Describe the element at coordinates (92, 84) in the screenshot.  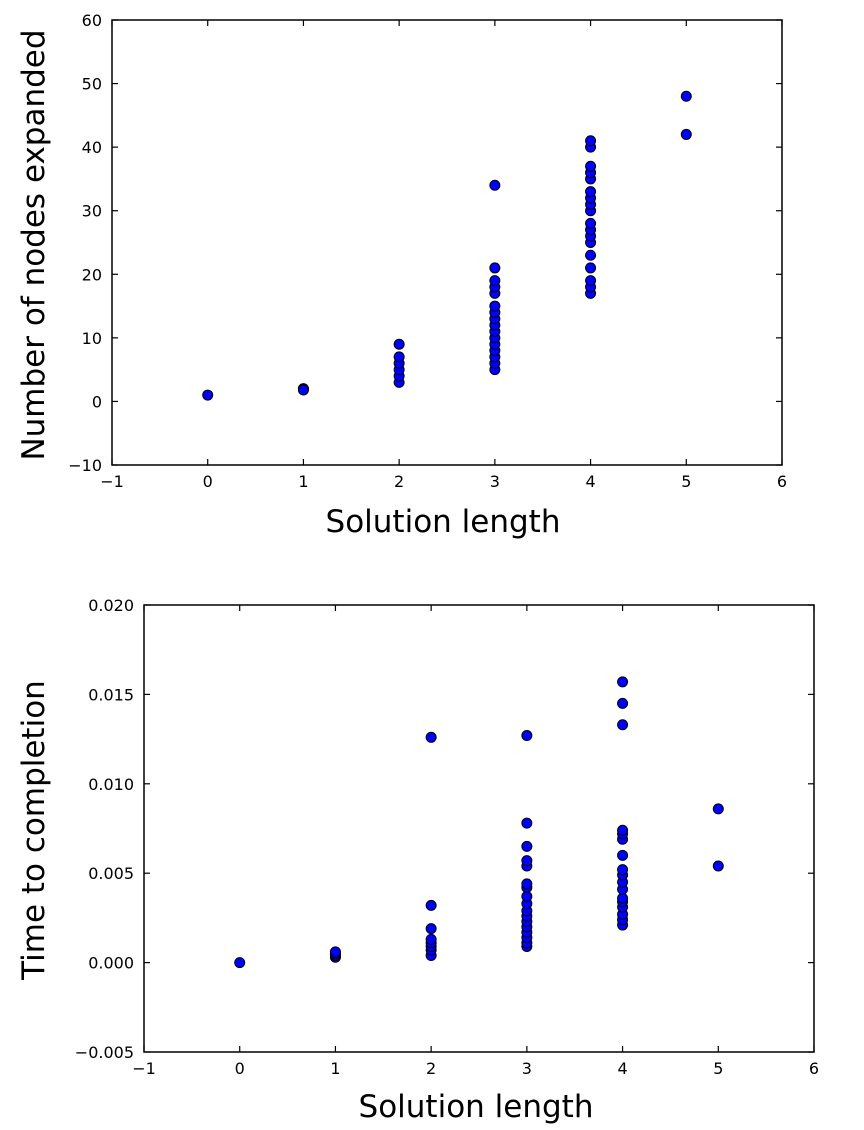
I see `y-tick-label: 50` at that location.